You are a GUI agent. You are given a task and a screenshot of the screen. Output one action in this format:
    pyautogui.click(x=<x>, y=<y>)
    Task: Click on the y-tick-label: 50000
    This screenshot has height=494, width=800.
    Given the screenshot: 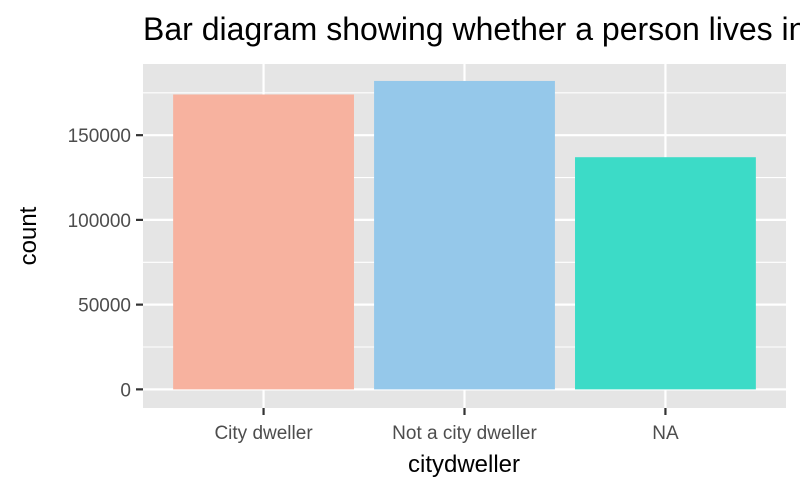 What is the action you would take?
    pyautogui.click(x=104, y=306)
    